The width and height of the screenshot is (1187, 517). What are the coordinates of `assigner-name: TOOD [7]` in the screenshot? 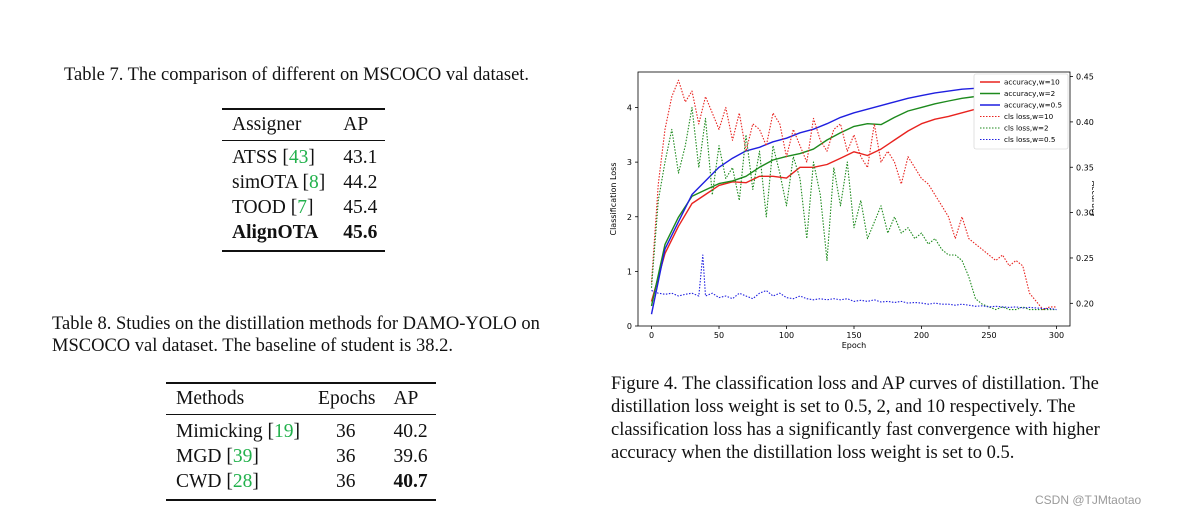 It's located at (273, 207).